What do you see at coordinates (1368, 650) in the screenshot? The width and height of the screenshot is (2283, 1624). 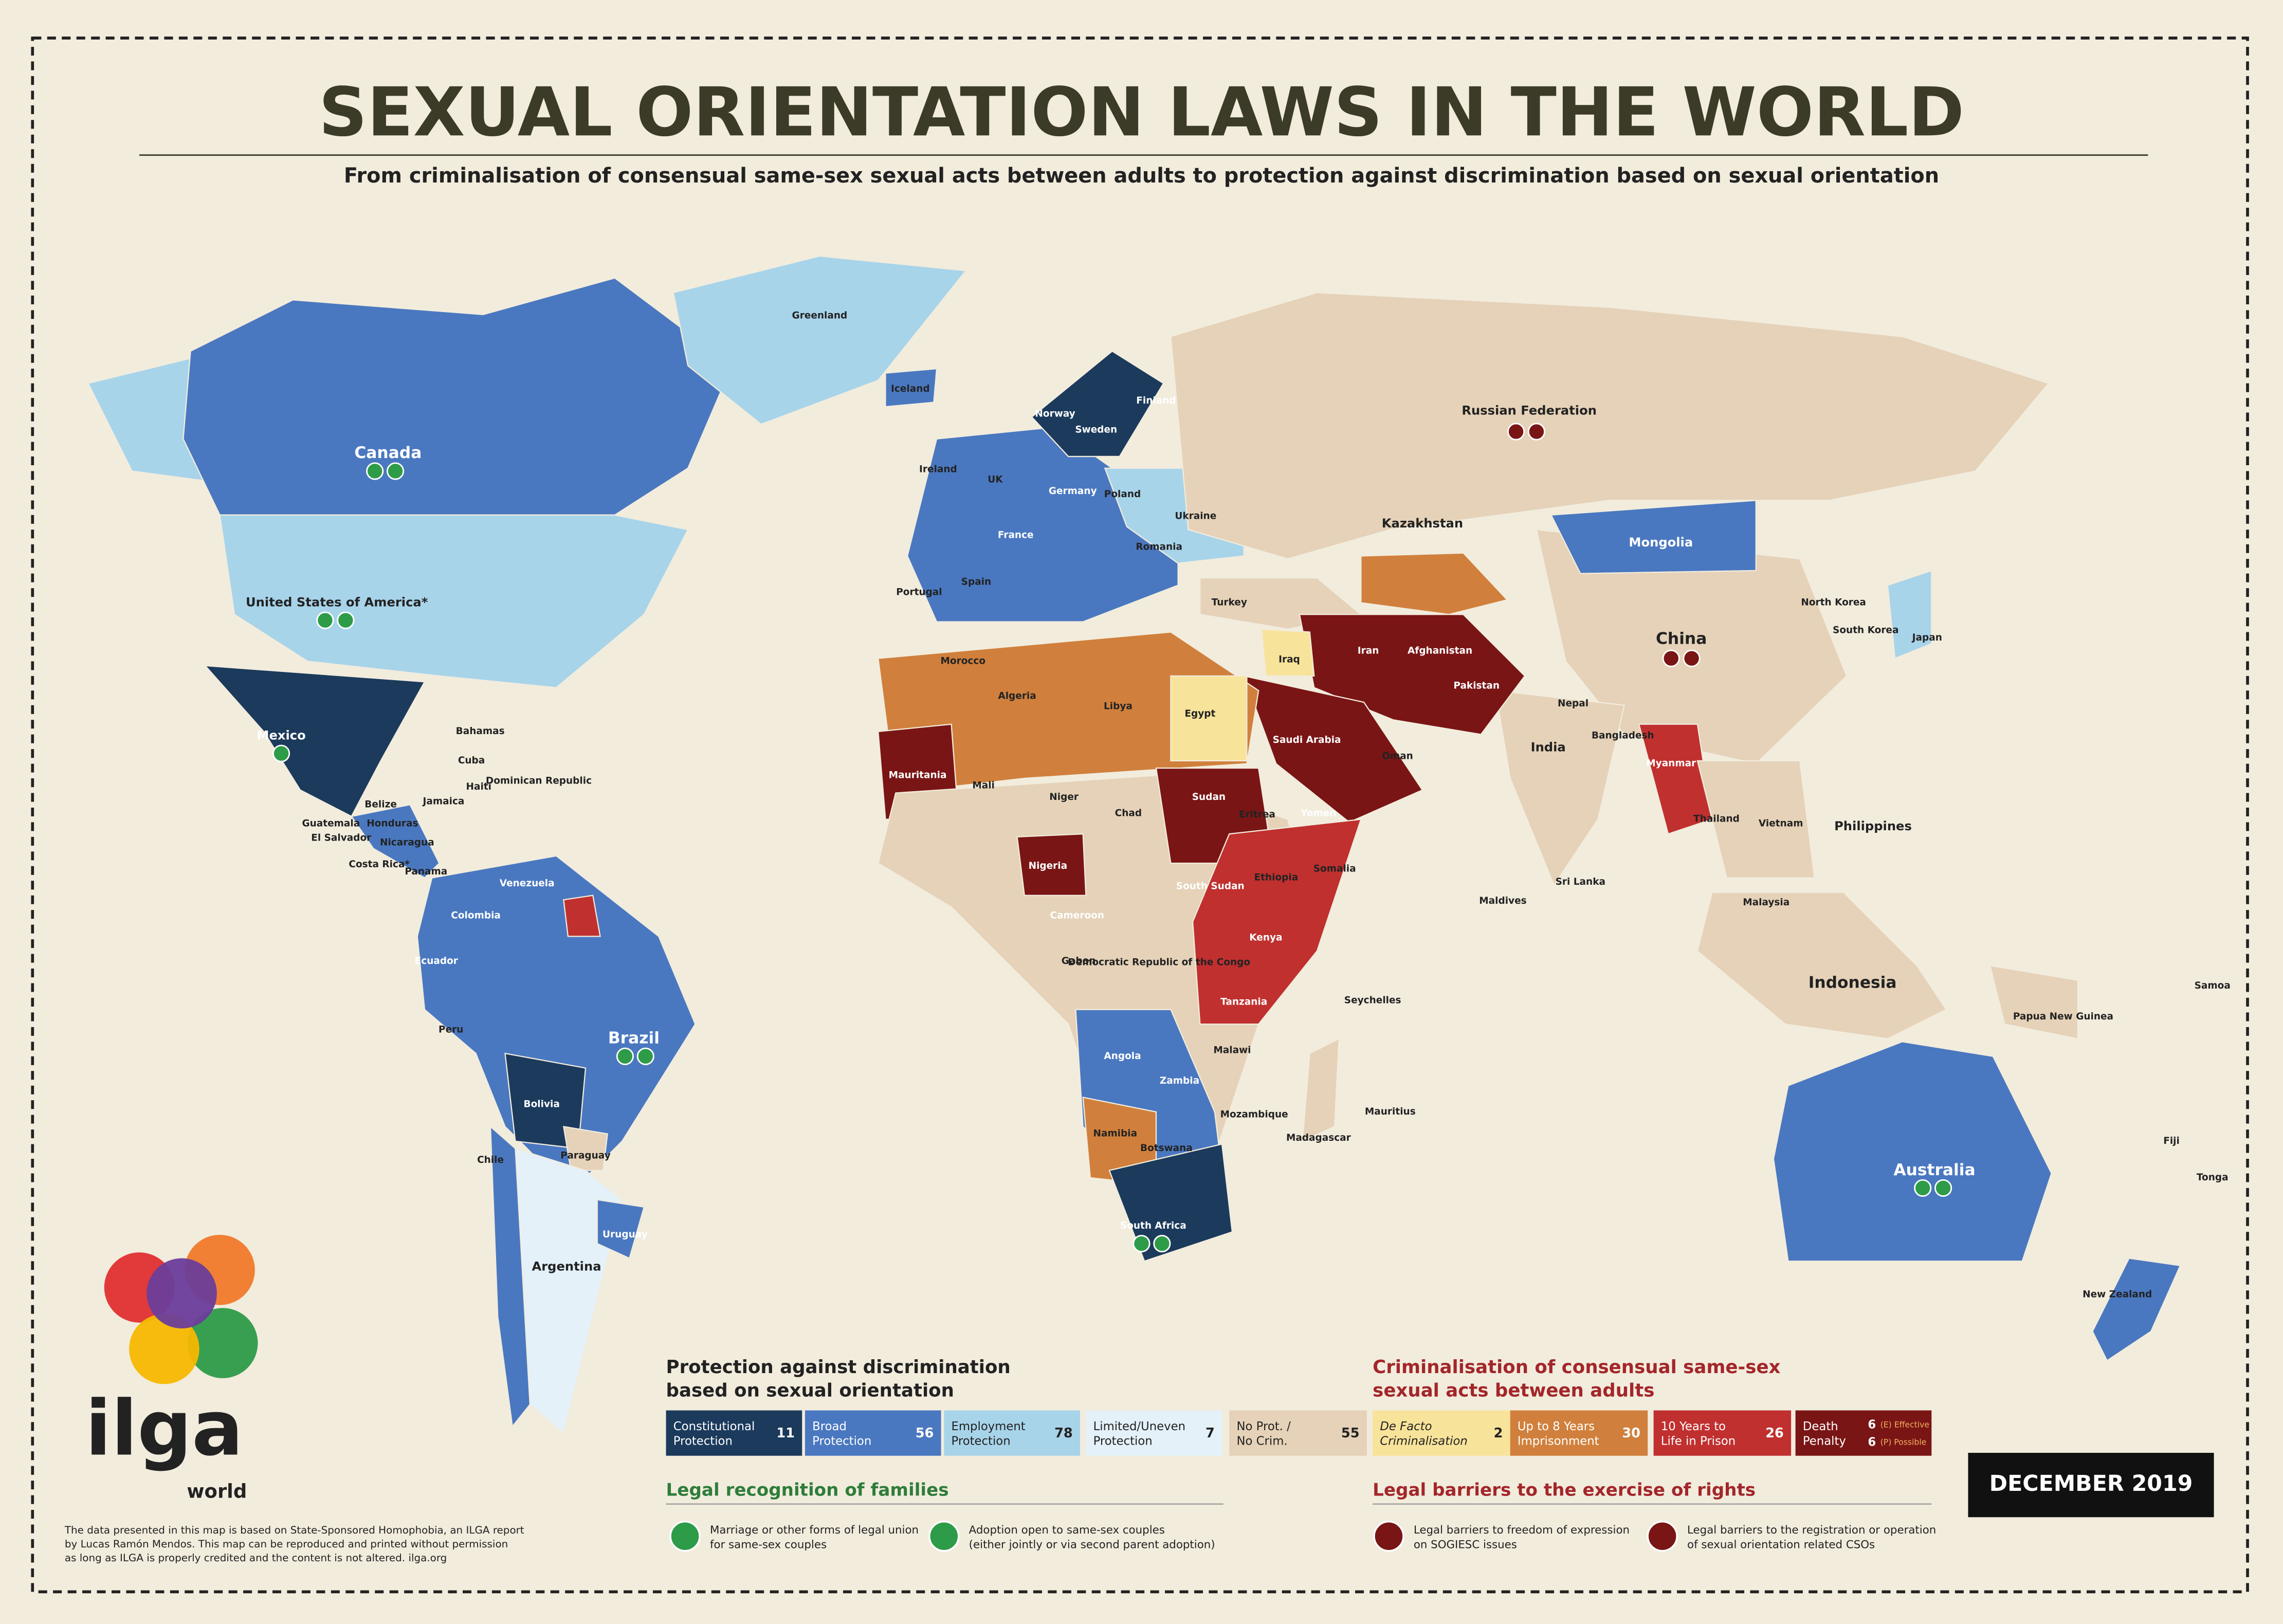 I see `country-label: Iran` at bounding box center [1368, 650].